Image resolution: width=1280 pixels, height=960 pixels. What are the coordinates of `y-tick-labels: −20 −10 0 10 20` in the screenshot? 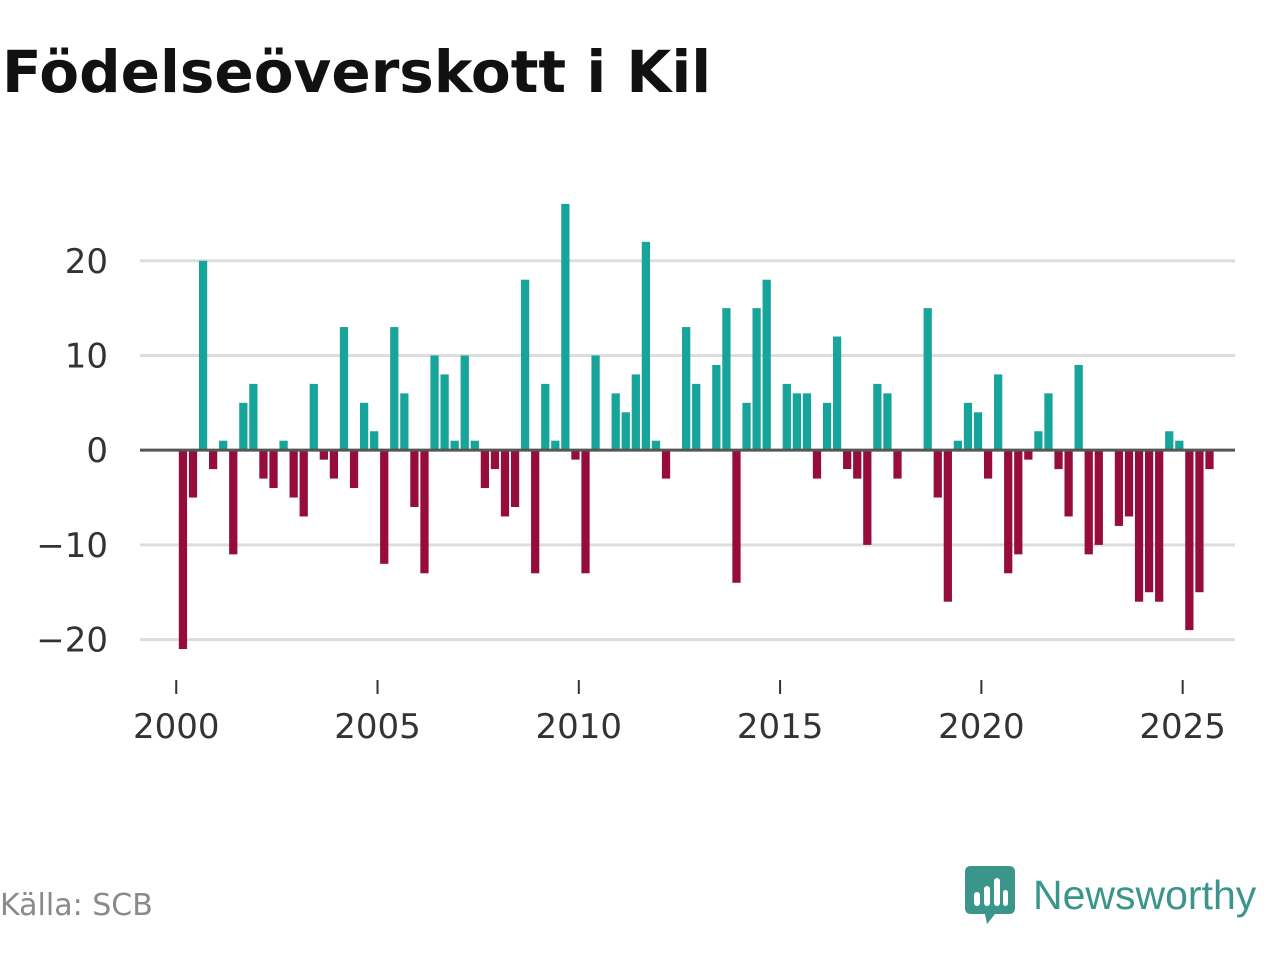 It's located at (72, 451).